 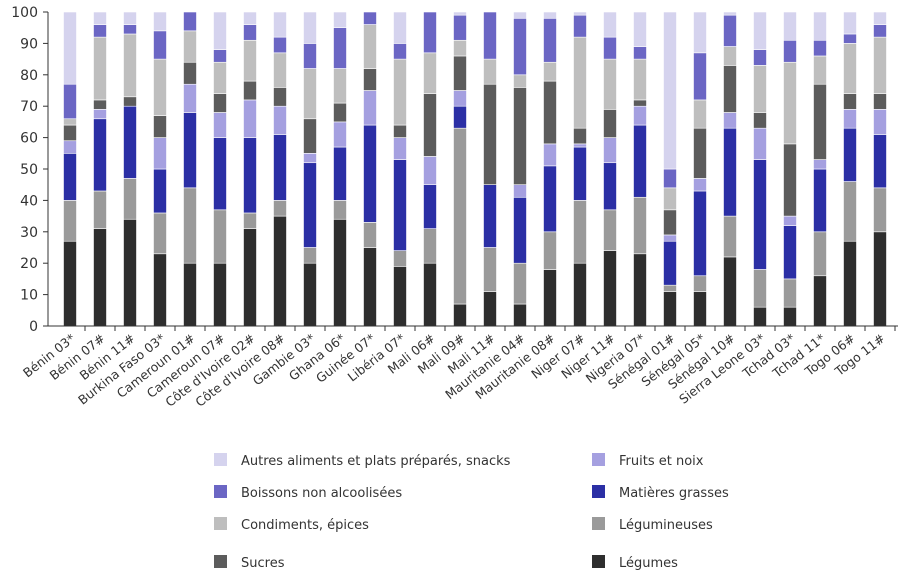 I want to click on legend-label: Condiments, épices, so click(x=305, y=525).